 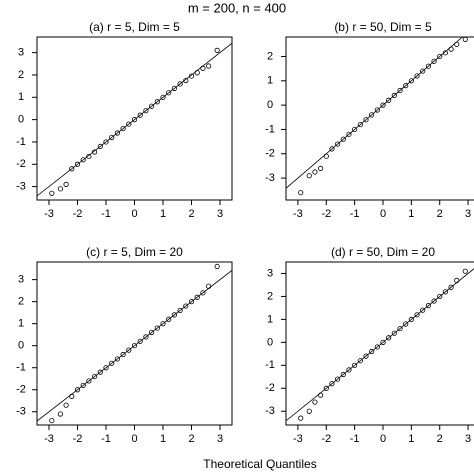 What do you see at coordinates (383, 252) in the screenshot?
I see `panel-title: (d) r = 50, Dim = 20` at bounding box center [383, 252].